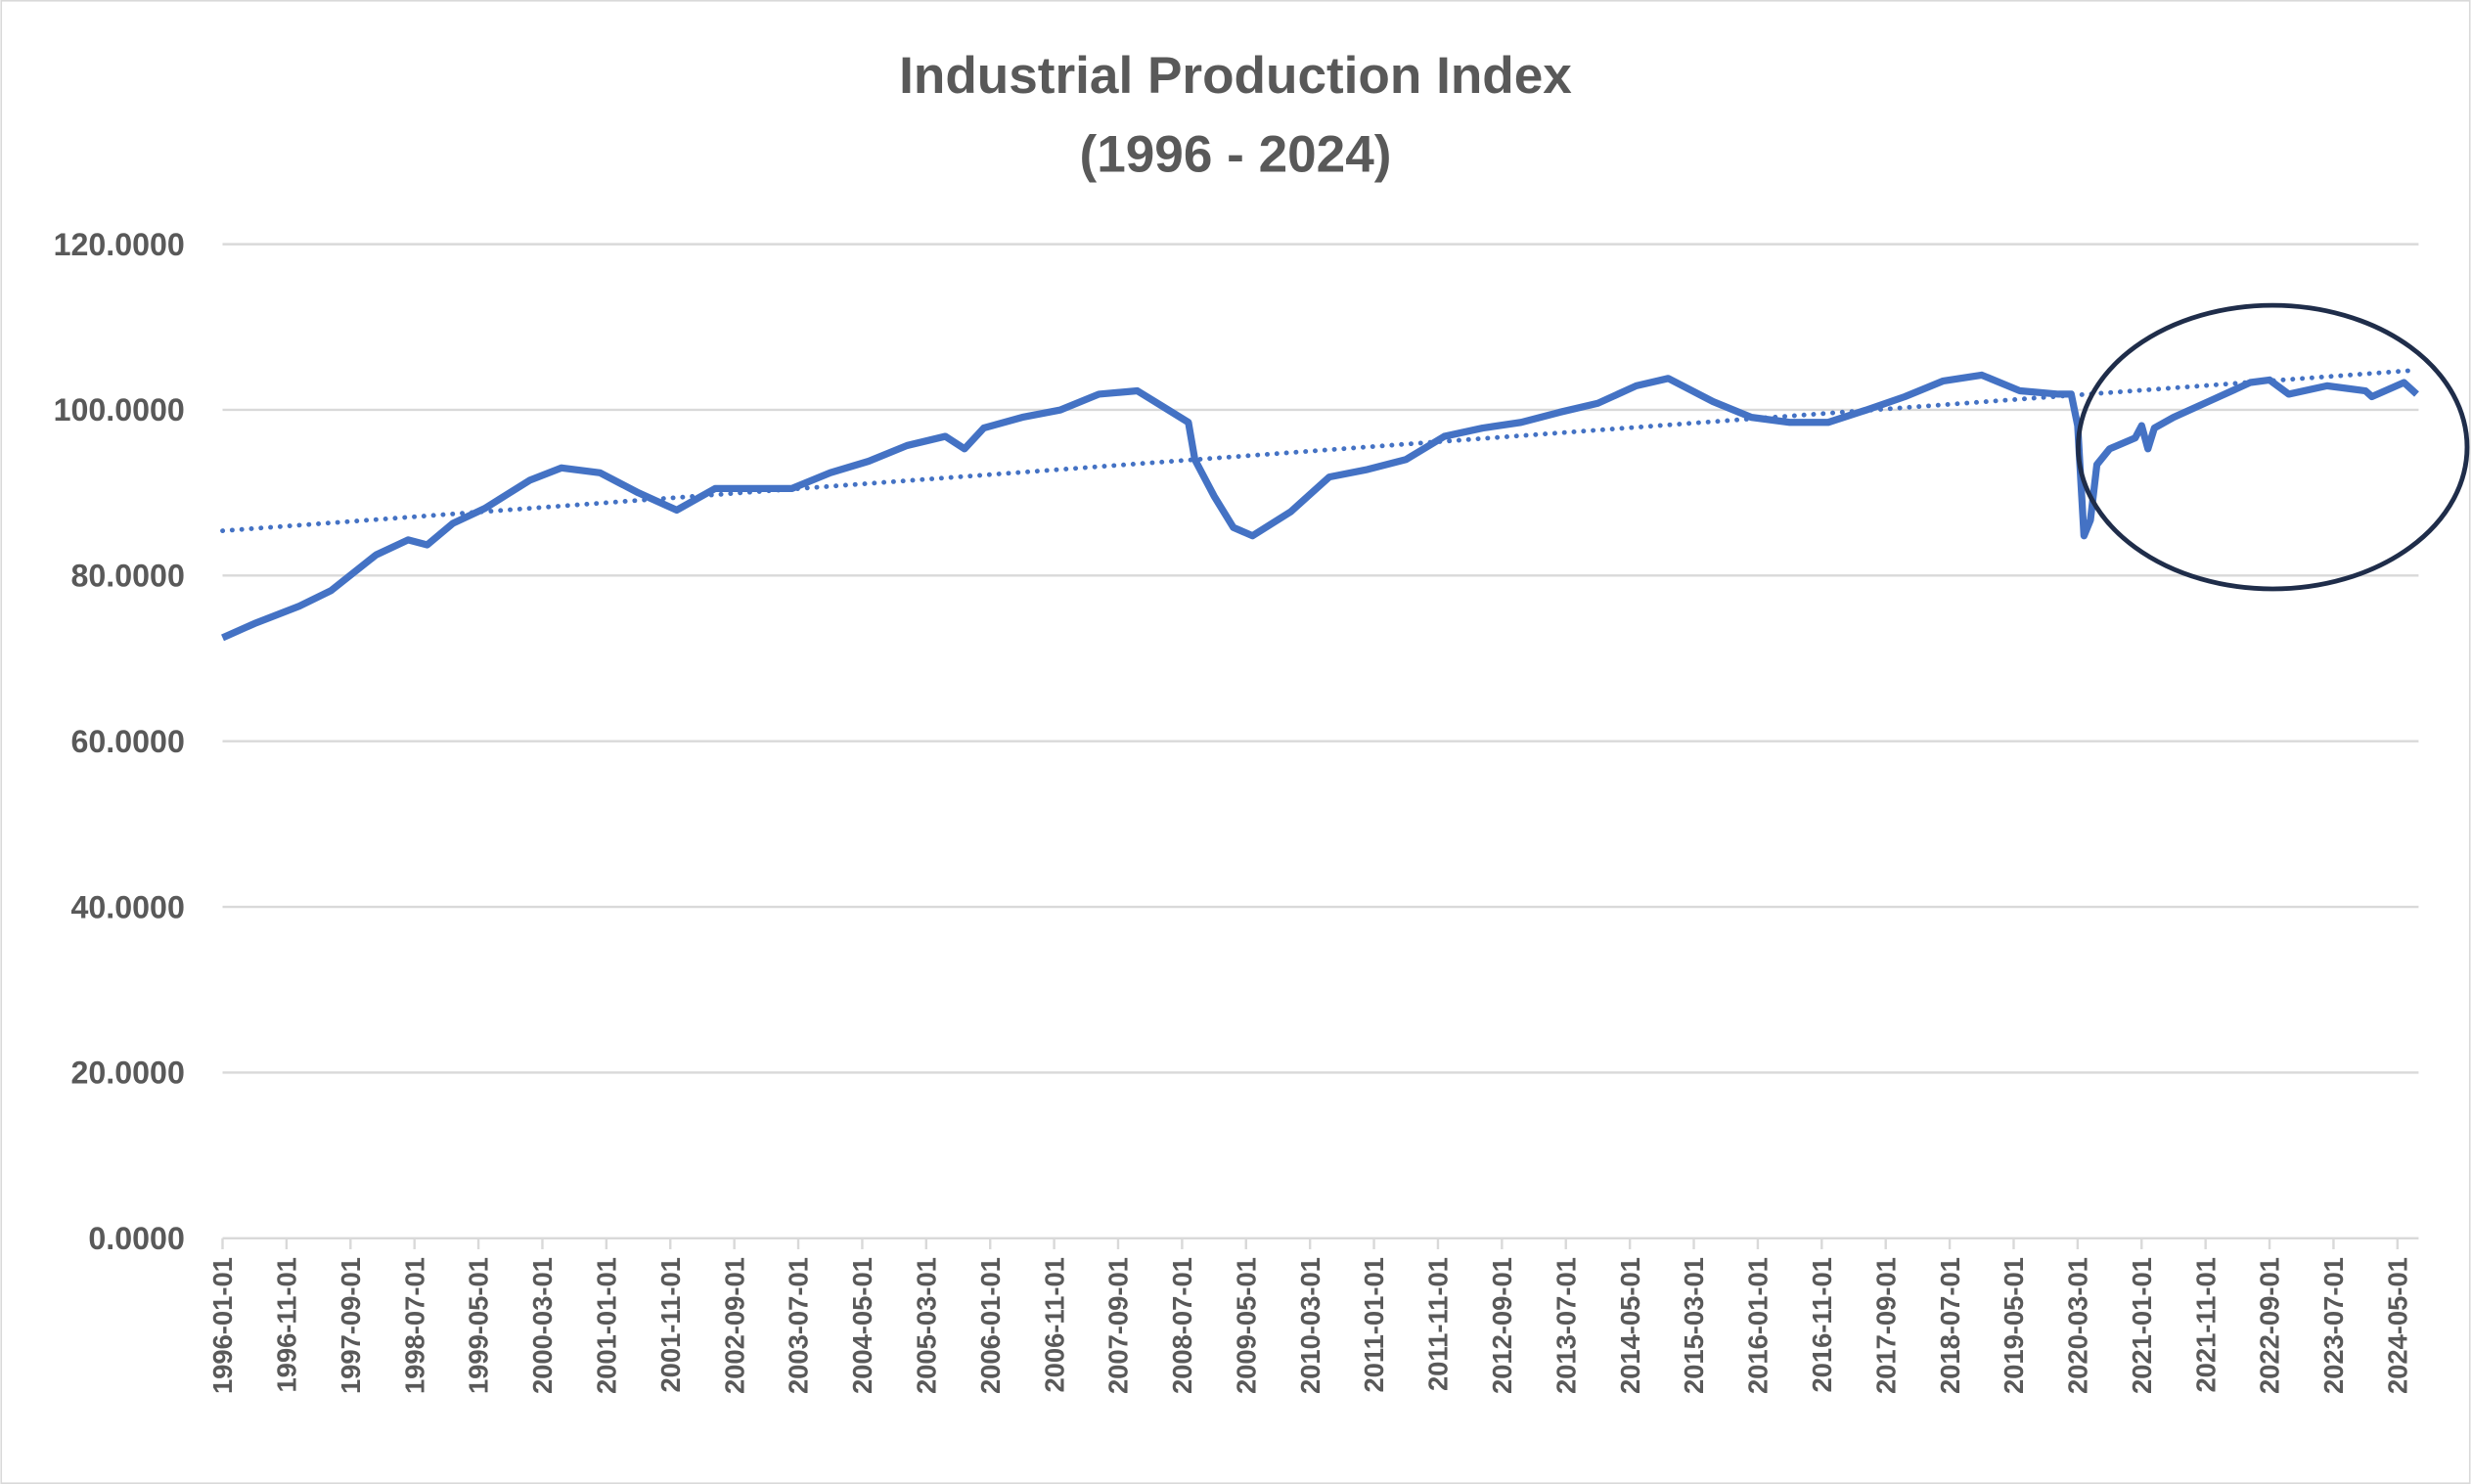  Describe the element at coordinates (479, 1325) in the screenshot. I see `x-tick-label: 1999-05-01` at that location.